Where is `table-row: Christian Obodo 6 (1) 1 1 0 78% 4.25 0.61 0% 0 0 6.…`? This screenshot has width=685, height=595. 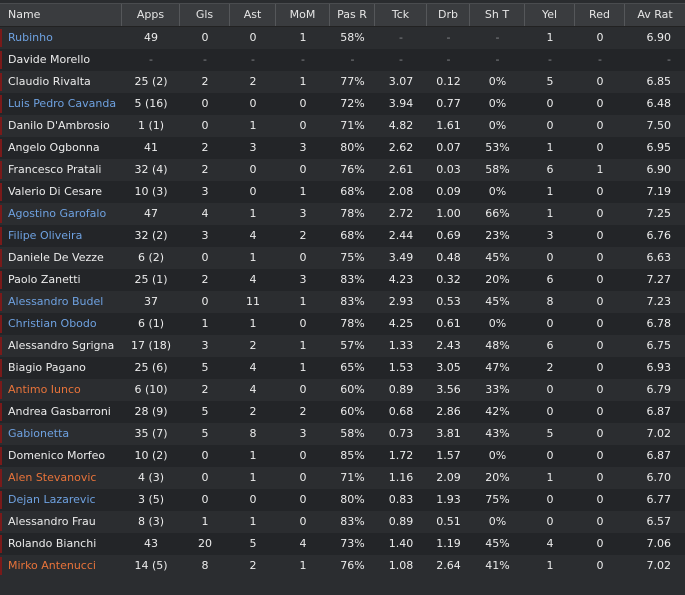
table-row: Christian Obodo 6 (1) 1 1 0 78% 4.25 0.61 0% 0 0 6.… is located at coordinates (342, 324).